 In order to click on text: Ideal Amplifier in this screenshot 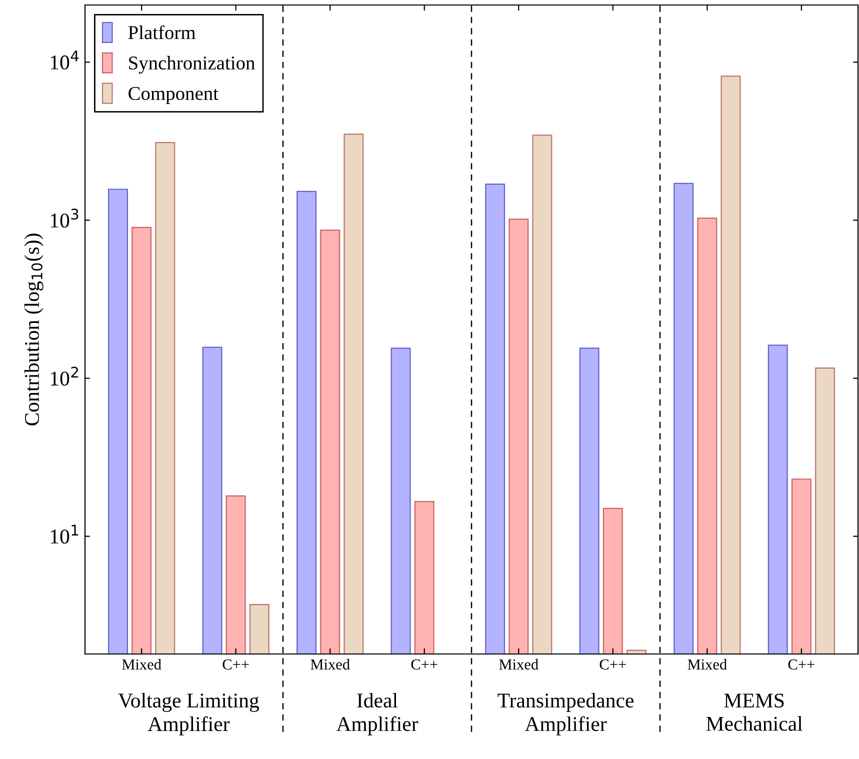, I will do `click(377, 714)`.